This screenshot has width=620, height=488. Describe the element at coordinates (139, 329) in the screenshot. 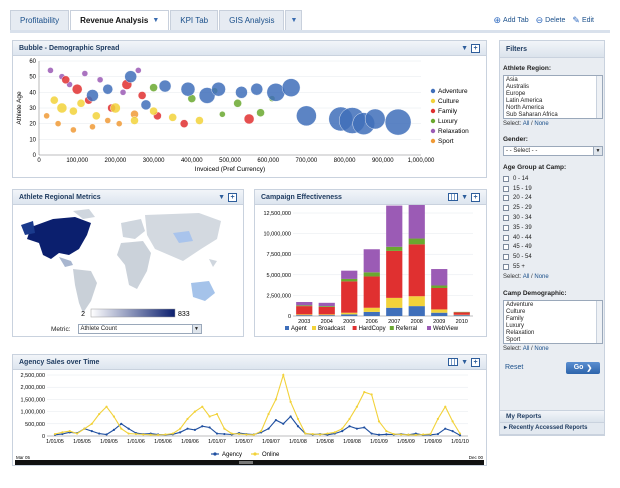

I see `metric-dropdown: Athlete Count ▼` at that location.